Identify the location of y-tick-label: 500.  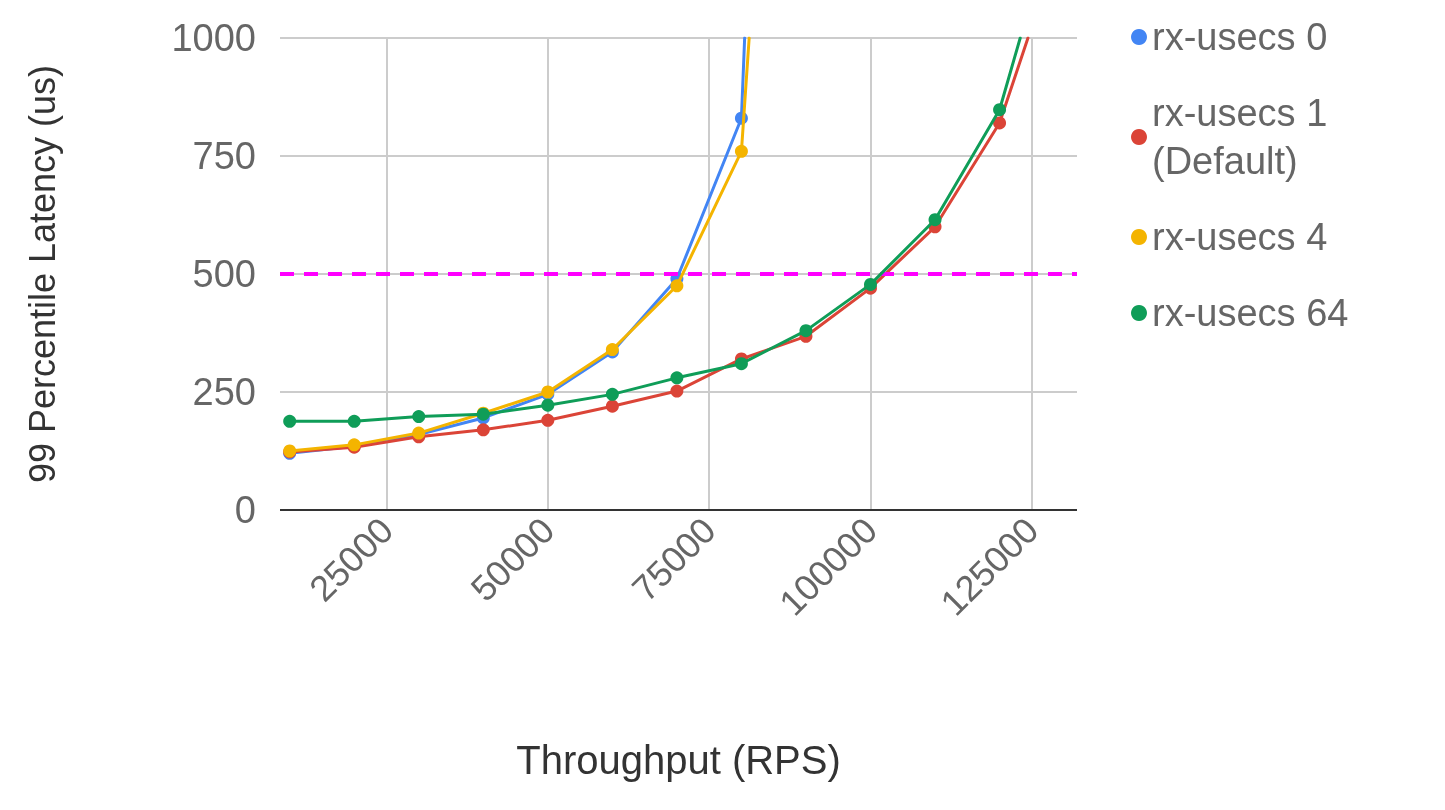
(224, 274).